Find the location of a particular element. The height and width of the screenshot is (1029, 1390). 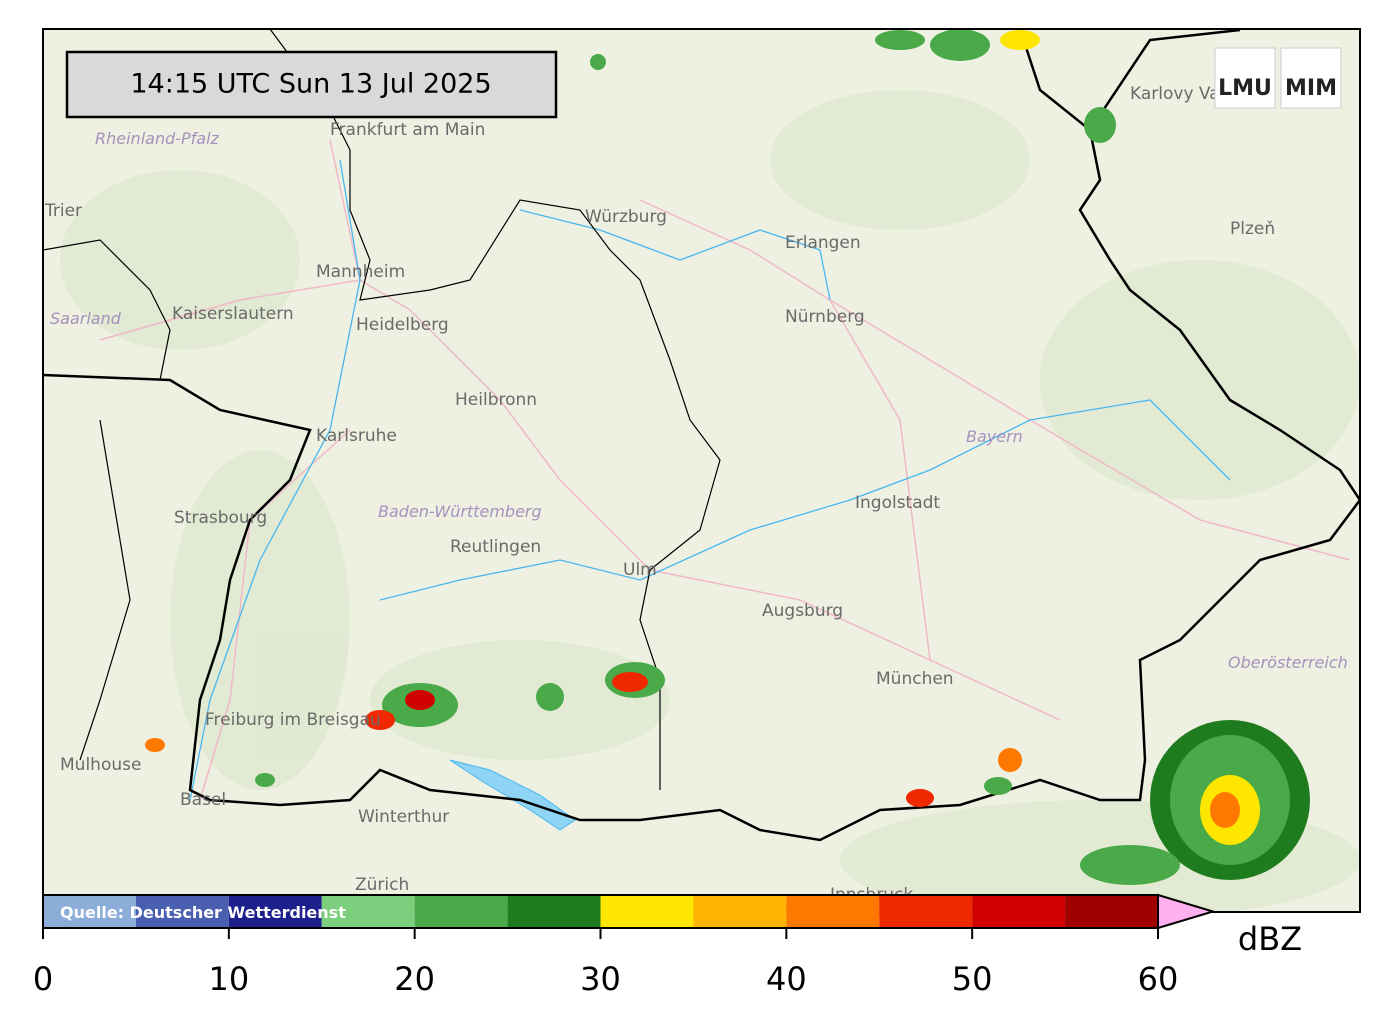

place-label: Ulm is located at coordinates (640, 570).